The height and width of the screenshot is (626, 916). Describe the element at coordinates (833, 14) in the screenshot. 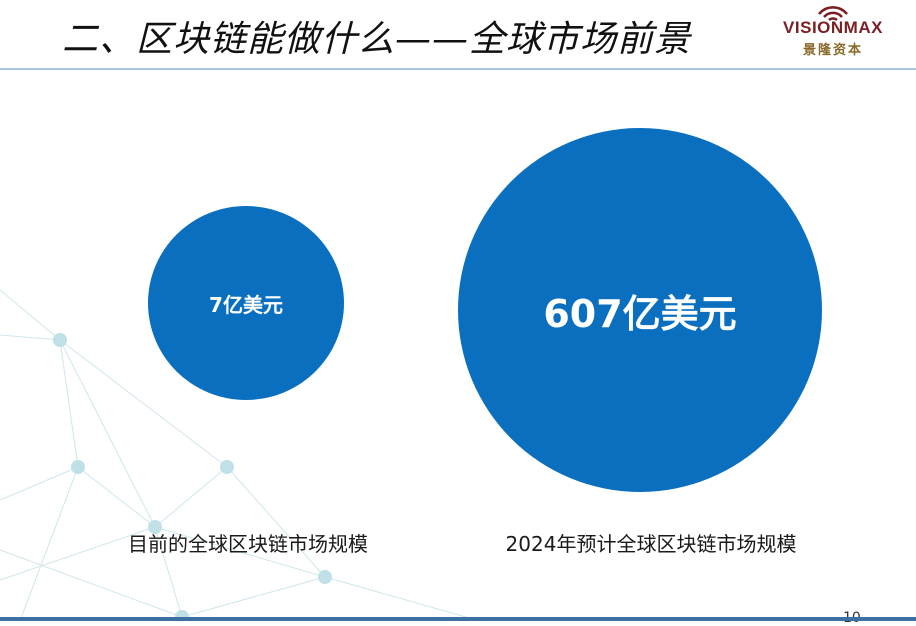

I see `wifi-signal-icon` at that location.